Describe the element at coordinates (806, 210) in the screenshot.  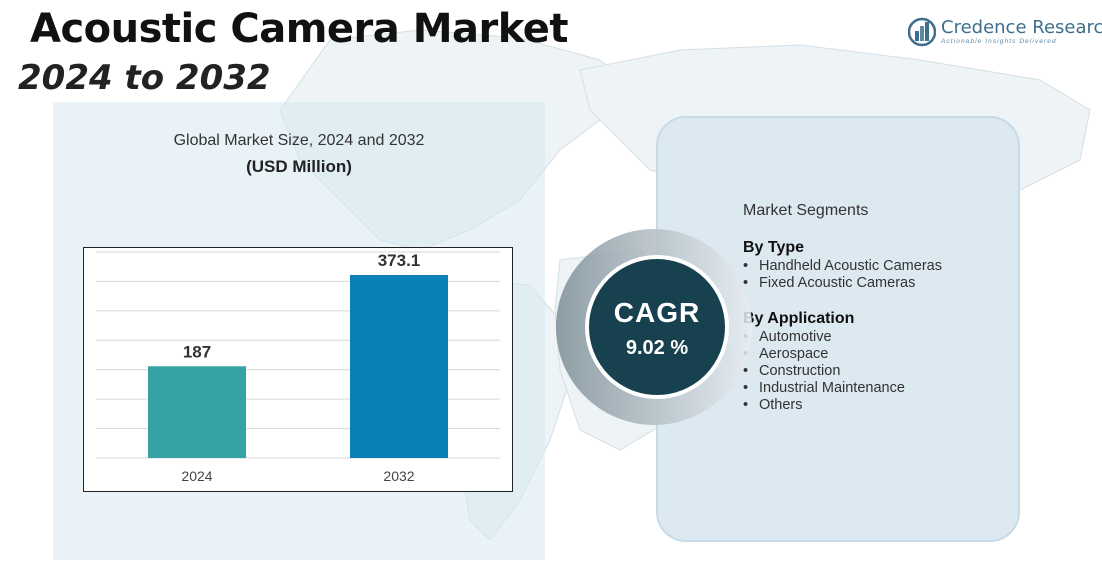
I see `segments-title: Market Segments` at that location.